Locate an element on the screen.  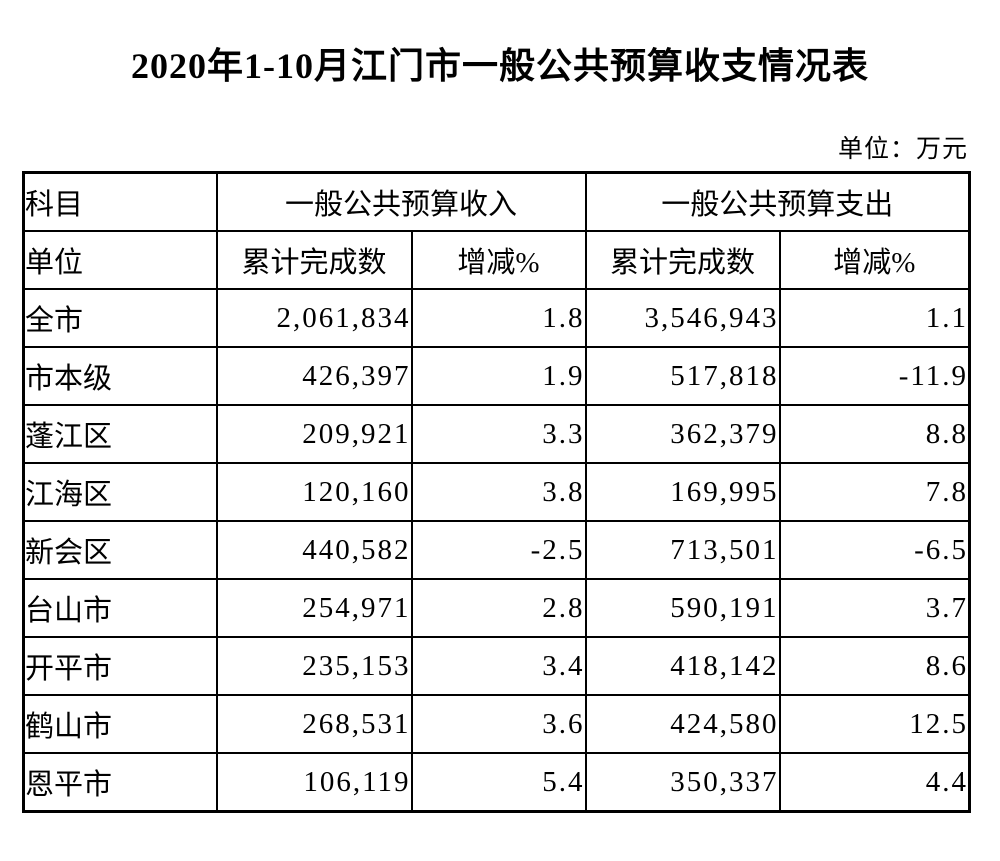
table-row: 恩平市 106,119 5.4 350,337 4.4 is located at coordinates (496, 782).